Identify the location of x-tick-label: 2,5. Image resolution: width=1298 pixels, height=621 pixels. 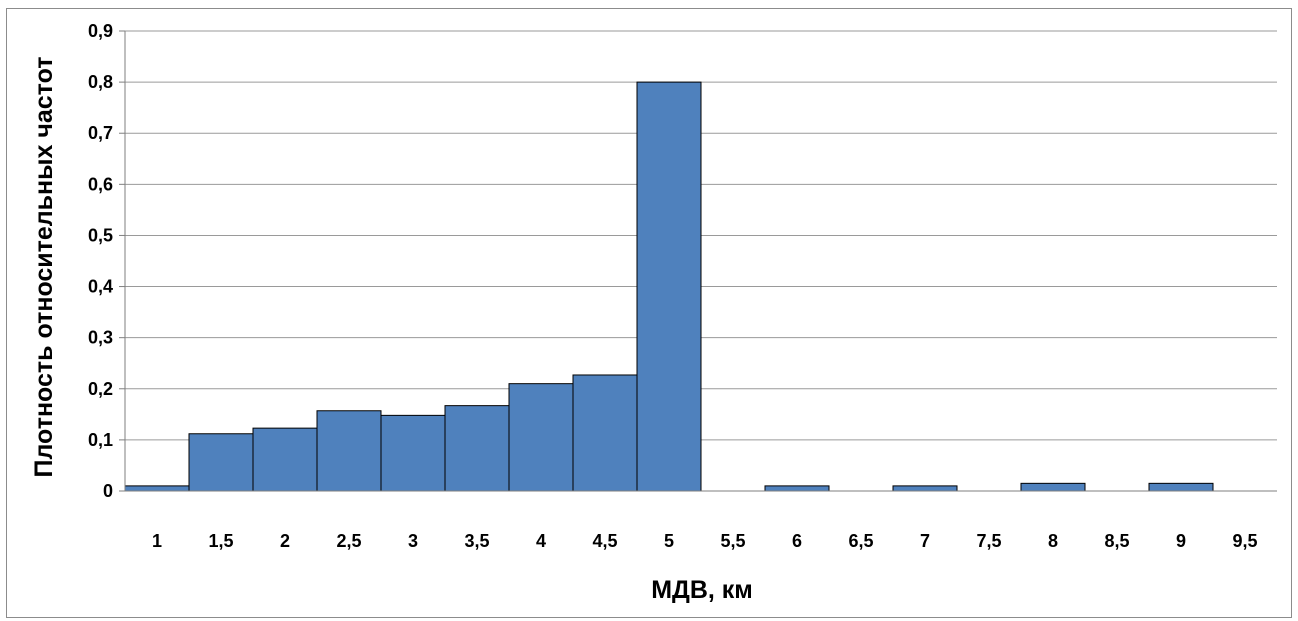
(348, 541).